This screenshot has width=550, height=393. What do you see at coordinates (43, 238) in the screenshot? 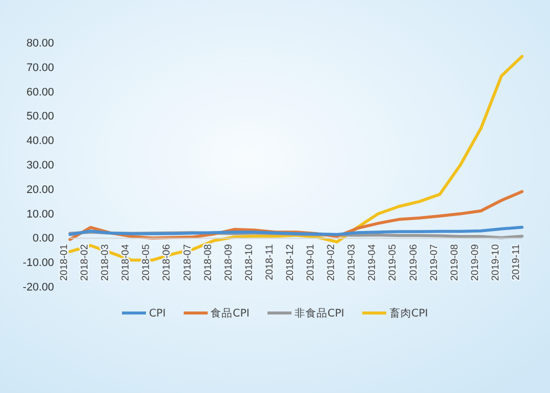
I see `y-tick-label: 0.00` at bounding box center [43, 238].